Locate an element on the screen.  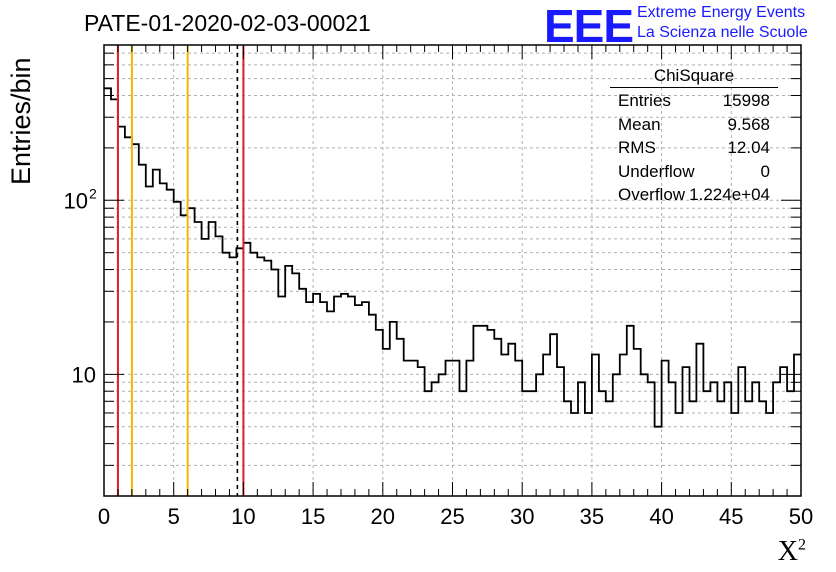
stats-title: ChiSquare is located at coordinates (694, 77).